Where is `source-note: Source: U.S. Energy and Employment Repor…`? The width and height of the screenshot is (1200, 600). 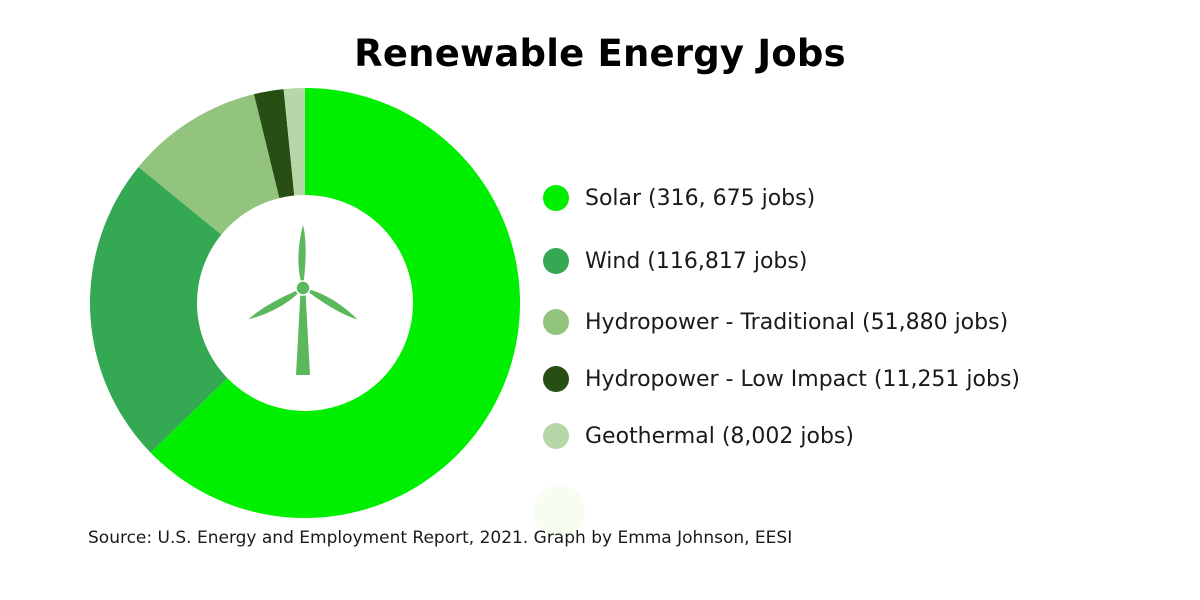 source-note: Source: U.S. Energy and Employment Repor… is located at coordinates (440, 538).